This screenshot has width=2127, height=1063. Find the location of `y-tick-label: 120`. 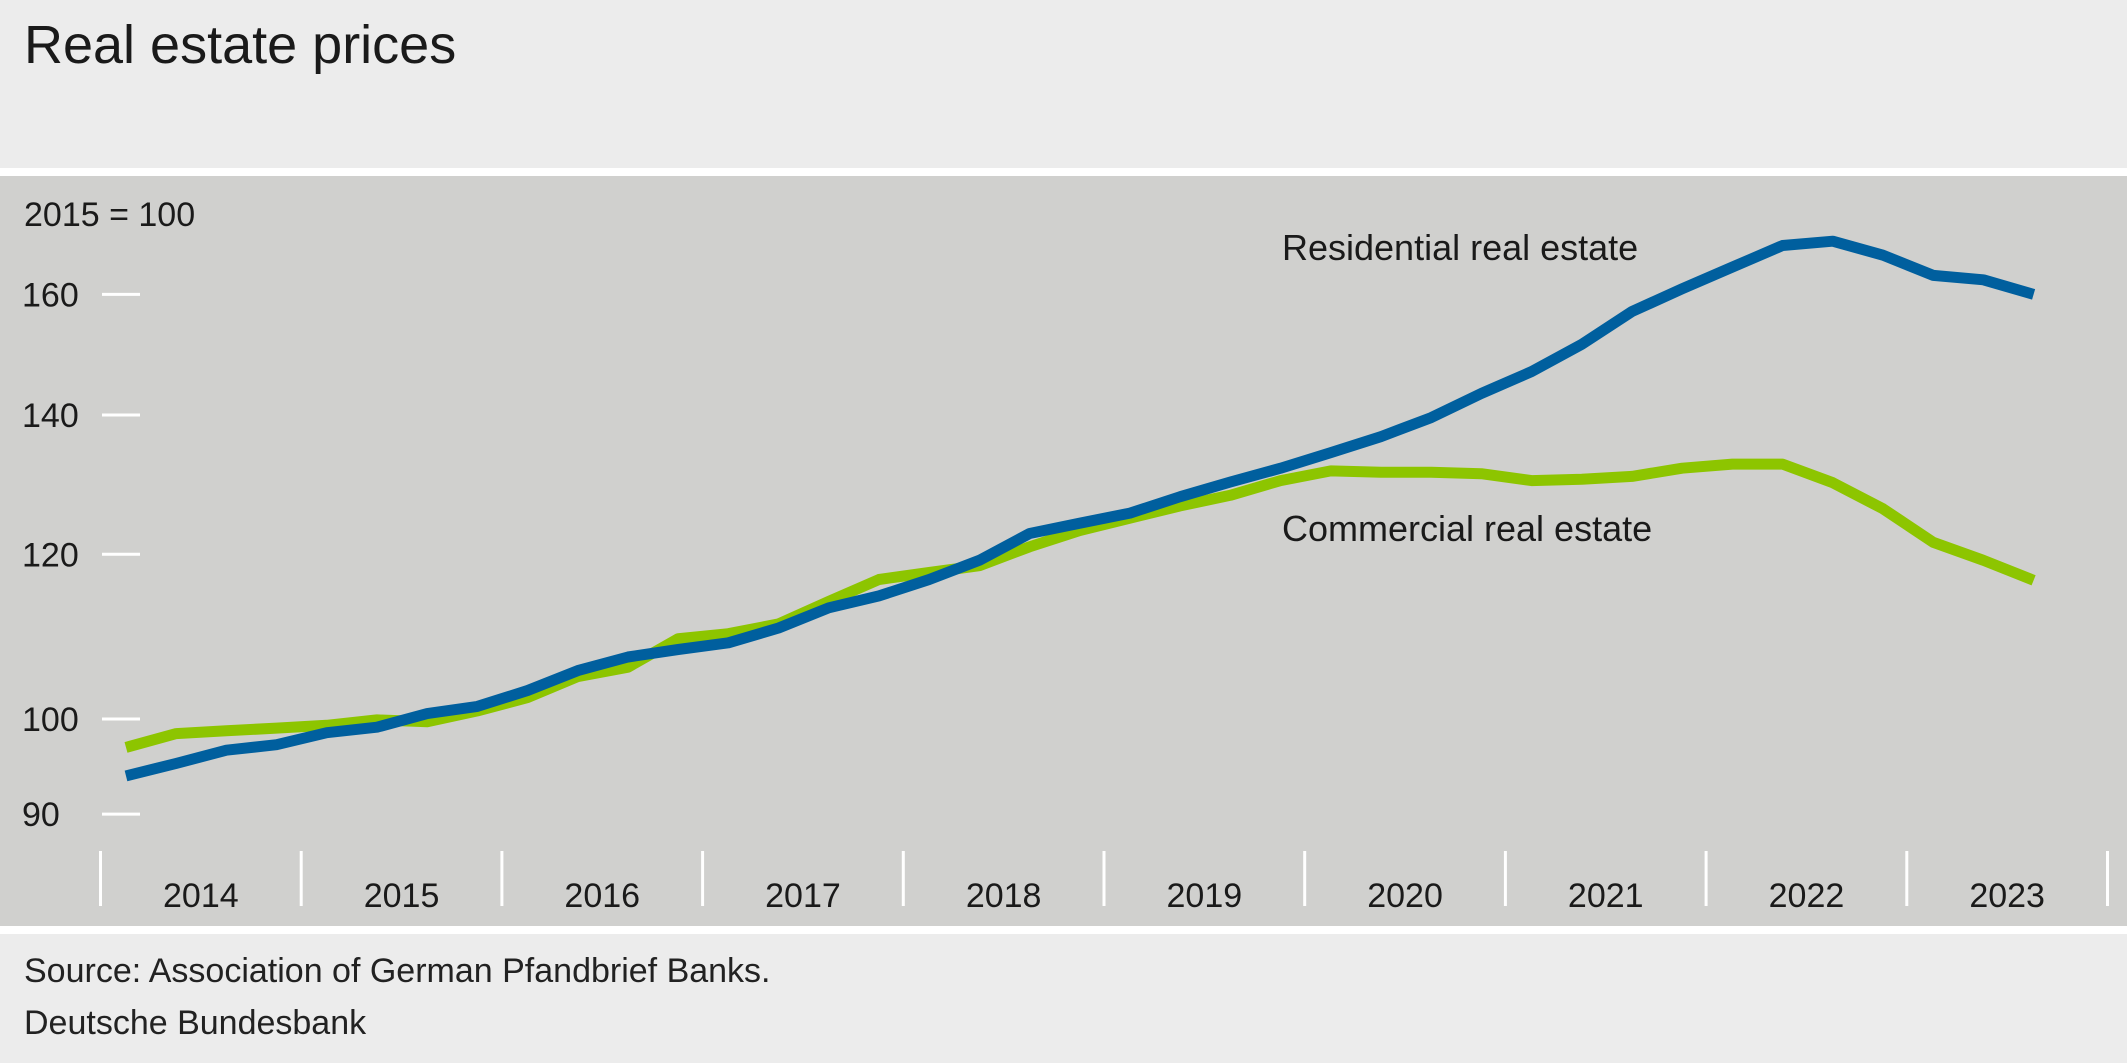

y-tick-label: 120 is located at coordinates (50, 555).